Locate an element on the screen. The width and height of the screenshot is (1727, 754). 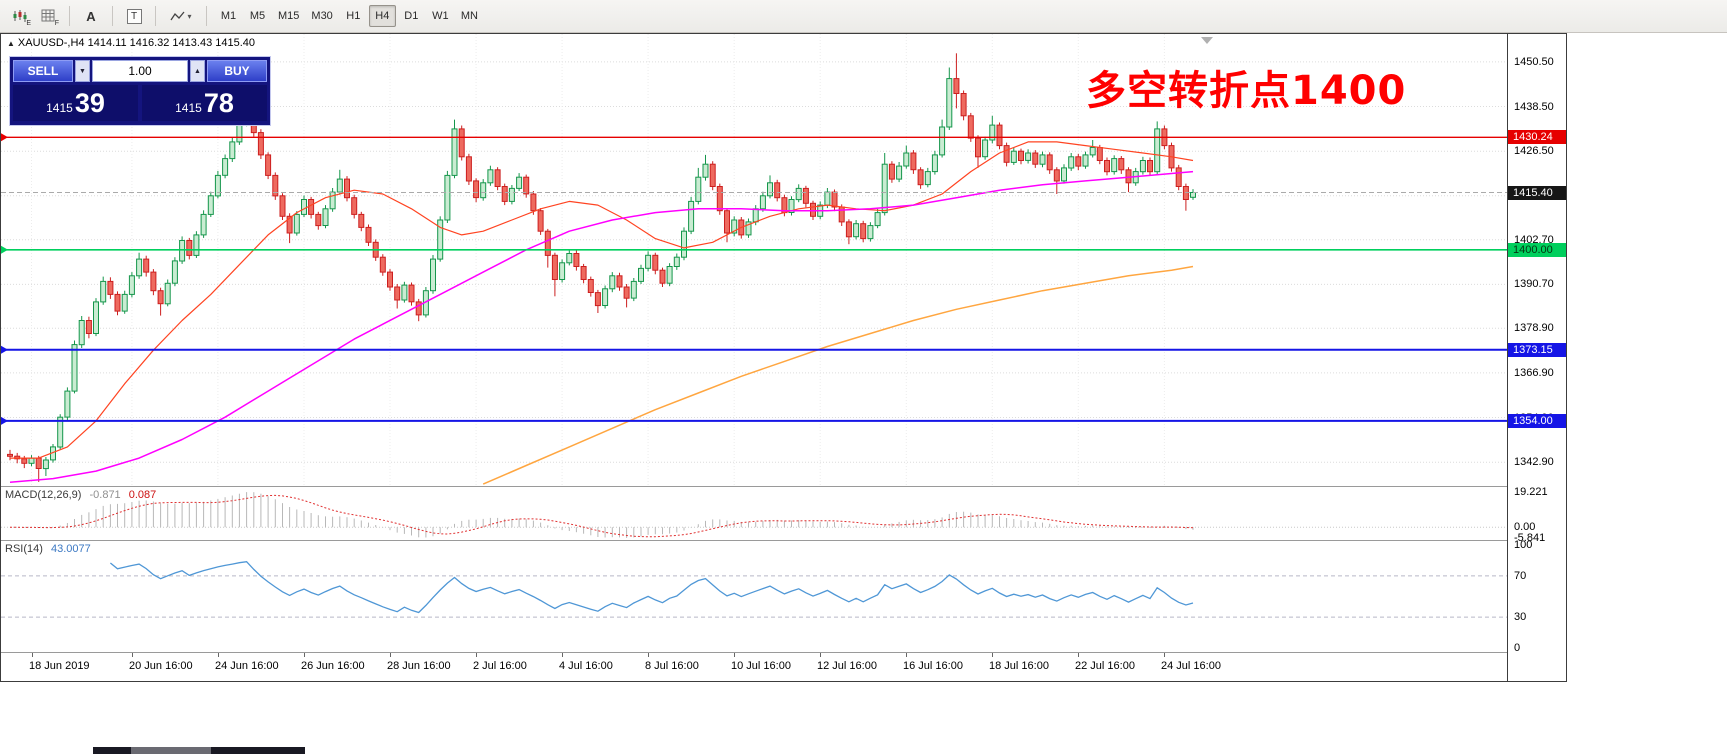
time-axis-label: 8 Jul 16:00 is located at coordinates (672, 666).